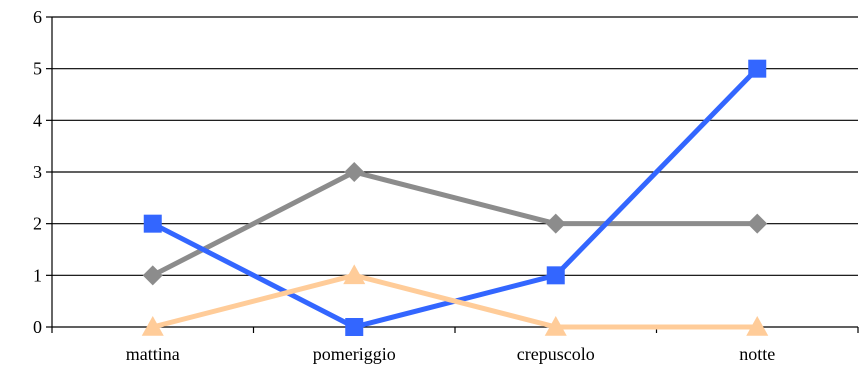 This screenshot has height=370, width=863. I want to click on series-line, so click(455, 301).